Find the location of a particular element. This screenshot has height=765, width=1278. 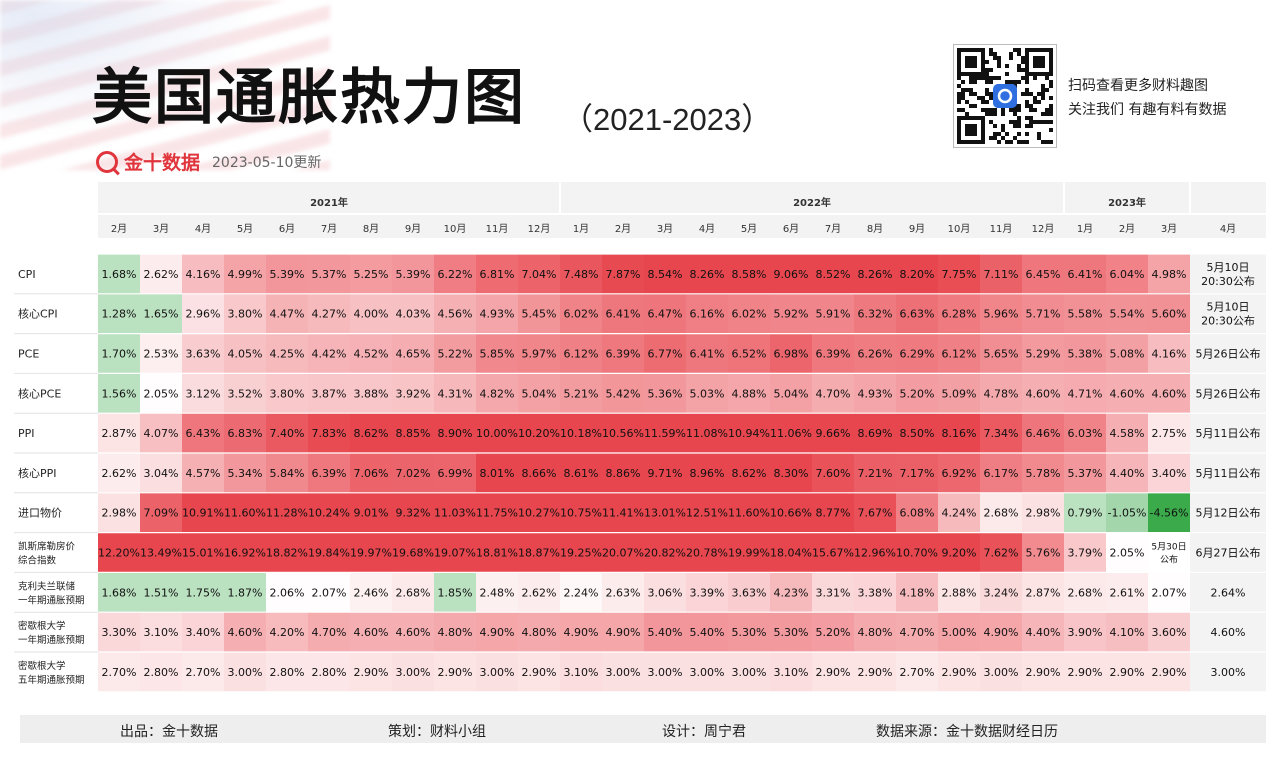

cell-label: 6.63% is located at coordinates (917, 314).